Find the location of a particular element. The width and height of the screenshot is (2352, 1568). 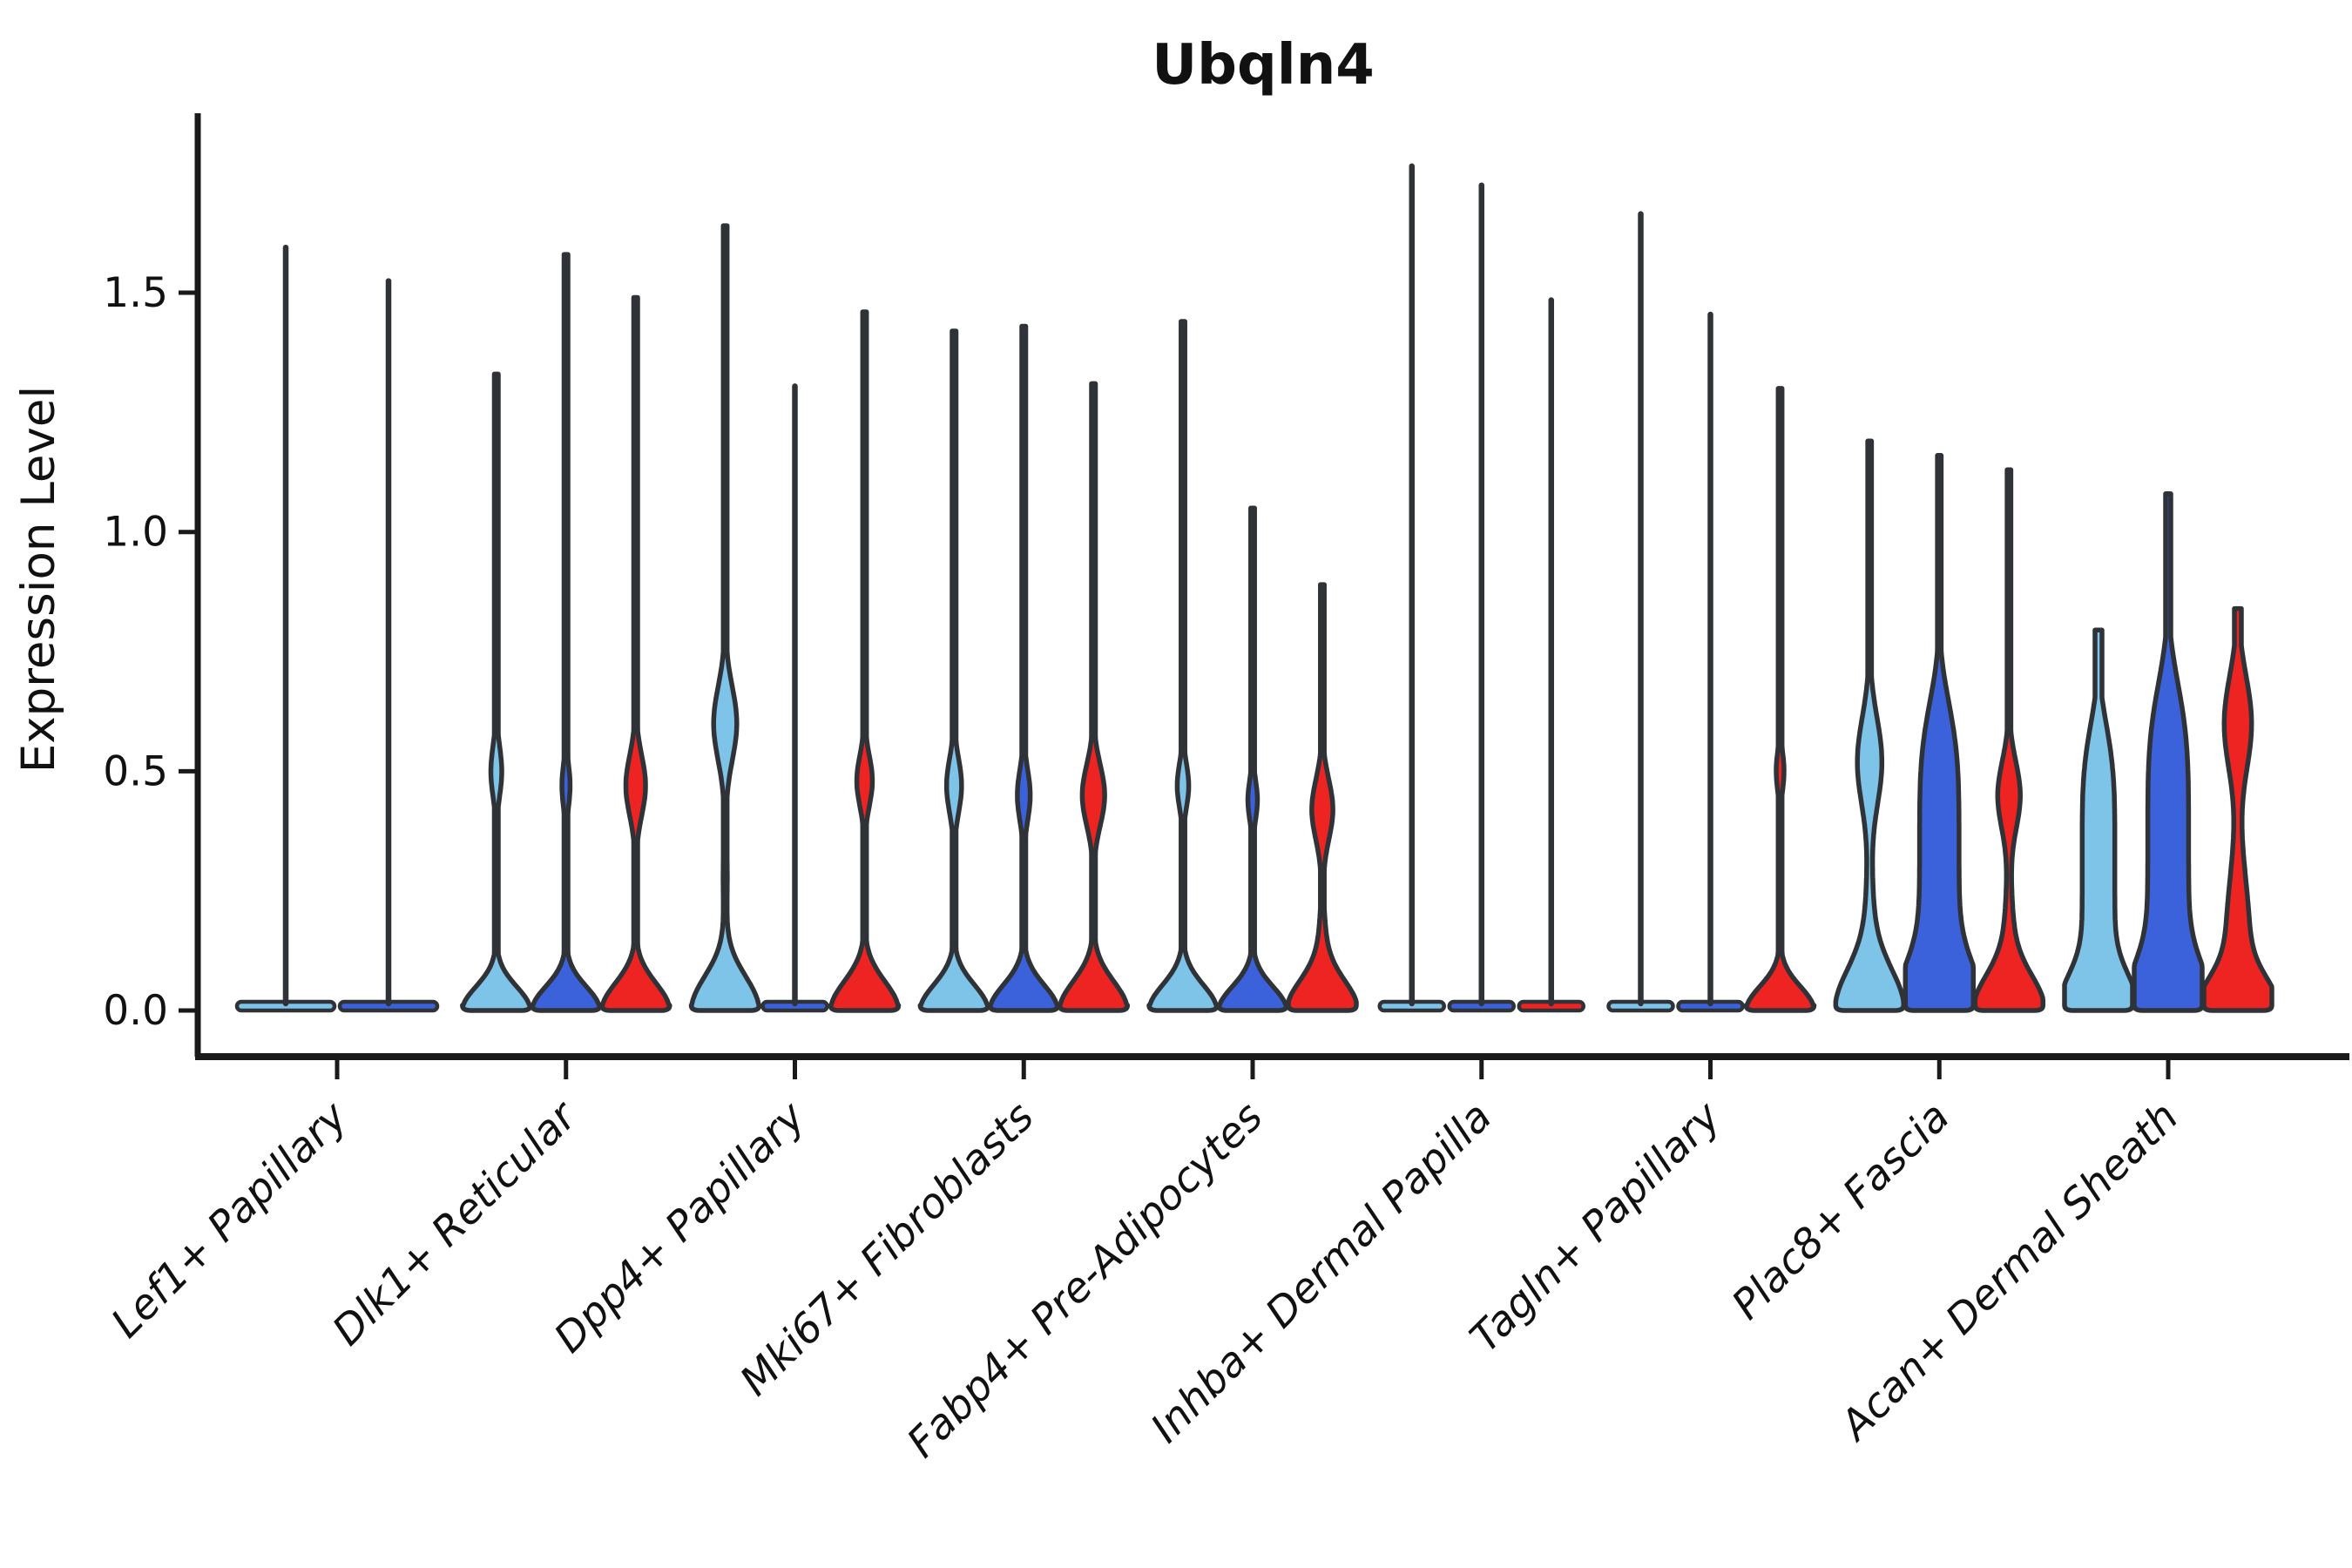

y-tick-label-0: 0.0 is located at coordinates (135, 1011).